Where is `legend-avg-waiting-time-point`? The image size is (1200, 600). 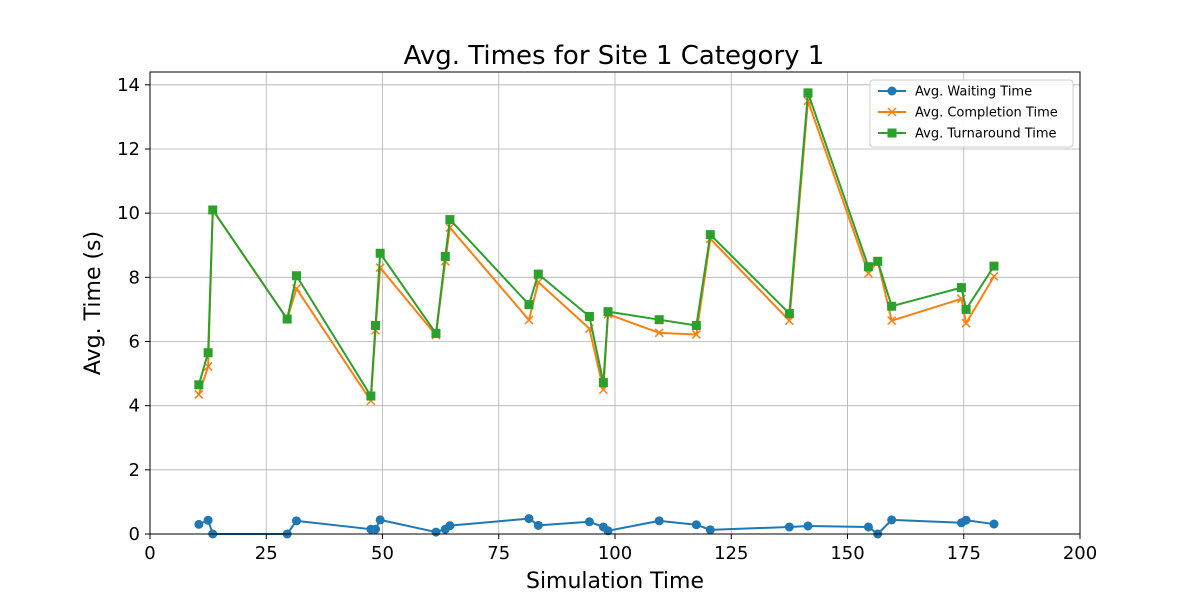 legend-avg-waiting-time-point is located at coordinates (892, 91).